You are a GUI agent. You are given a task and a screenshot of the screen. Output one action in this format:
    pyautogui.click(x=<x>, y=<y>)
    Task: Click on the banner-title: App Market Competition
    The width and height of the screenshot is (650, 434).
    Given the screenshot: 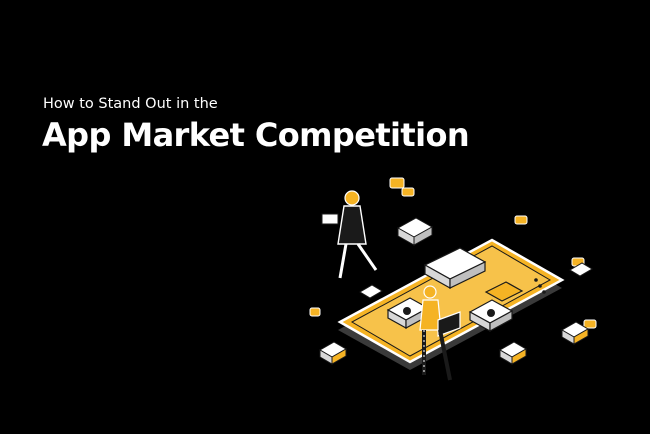 What is the action you would take?
    pyautogui.click(x=256, y=135)
    